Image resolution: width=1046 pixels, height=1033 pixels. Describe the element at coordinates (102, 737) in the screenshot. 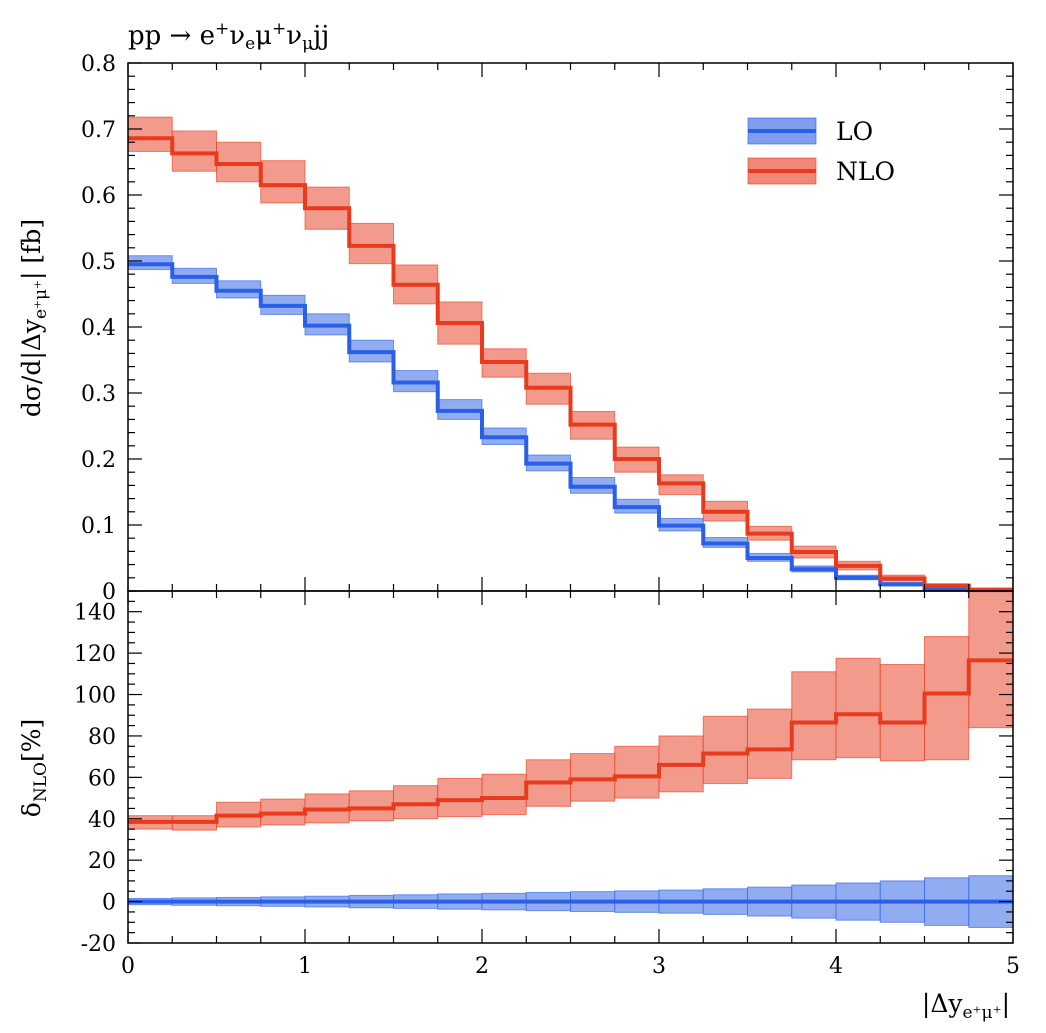

I see `ratio-ytick-label: 80` at that location.